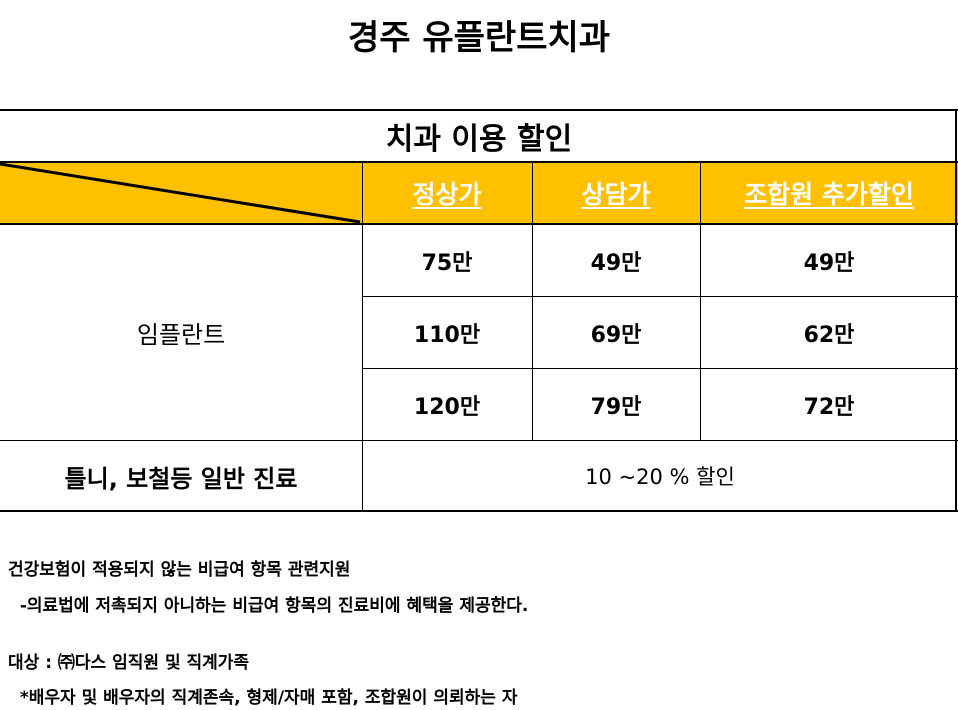  Describe the element at coordinates (479, 38) in the screenshot. I see `page-title: 경주 유플란트치과` at that location.